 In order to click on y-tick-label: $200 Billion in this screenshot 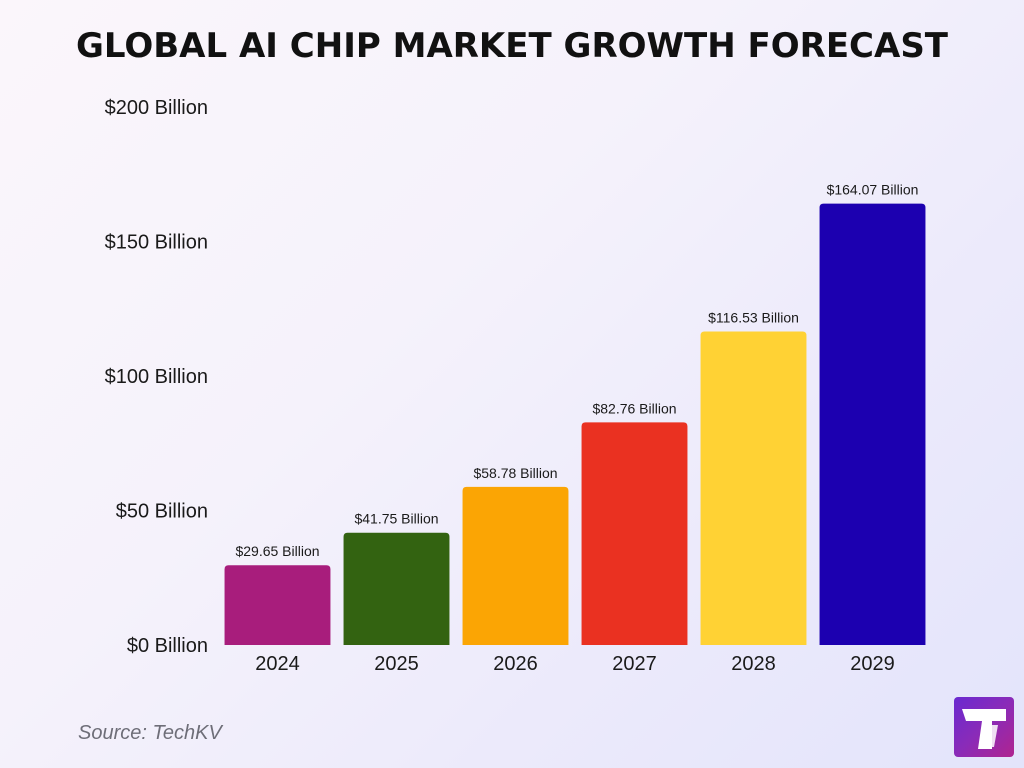, I will do `click(156, 108)`.